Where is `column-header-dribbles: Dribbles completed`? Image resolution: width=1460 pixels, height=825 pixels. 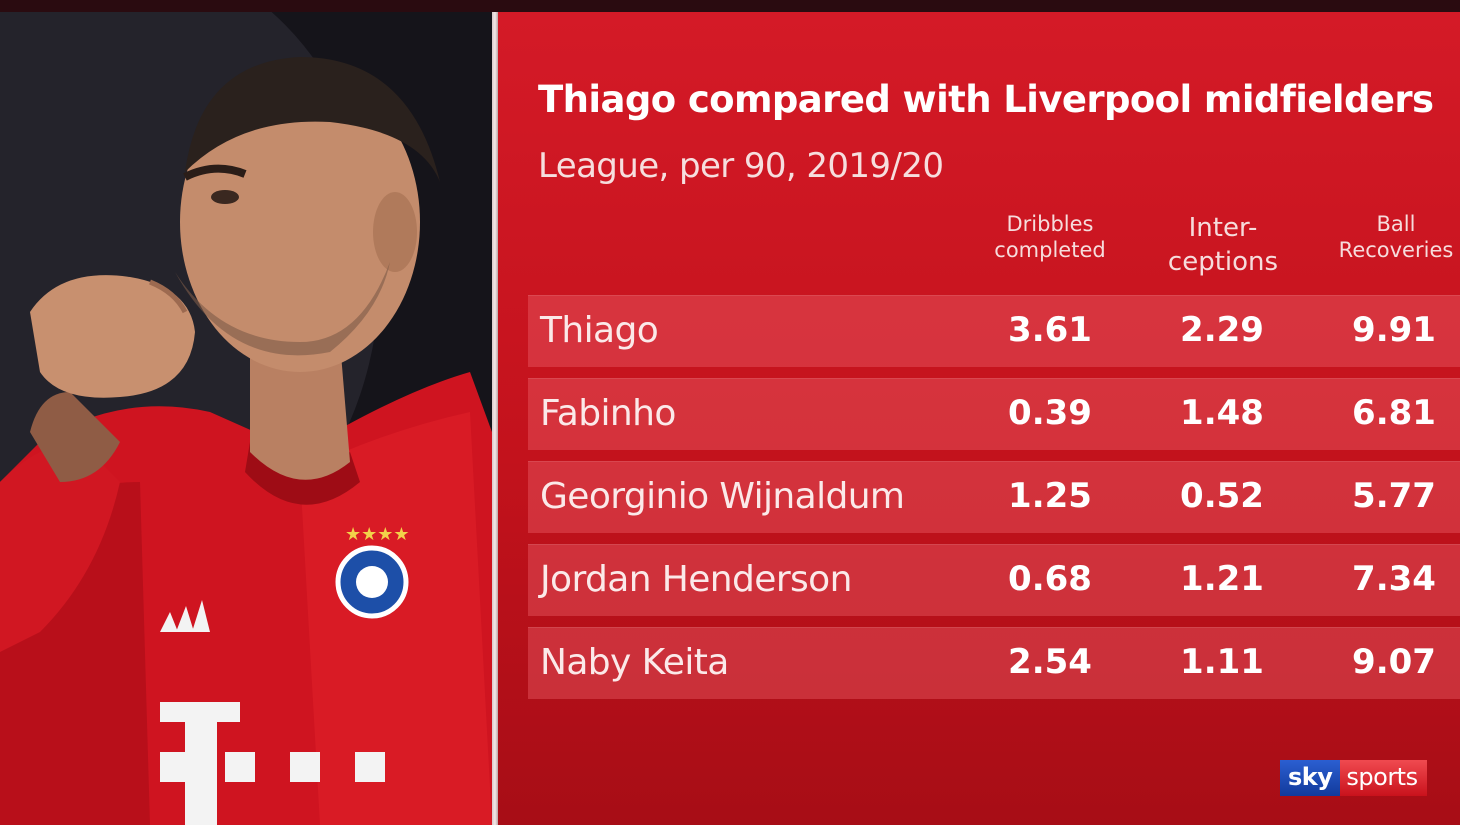 column-header-dribbles: Dribbles completed is located at coordinates (1050, 237).